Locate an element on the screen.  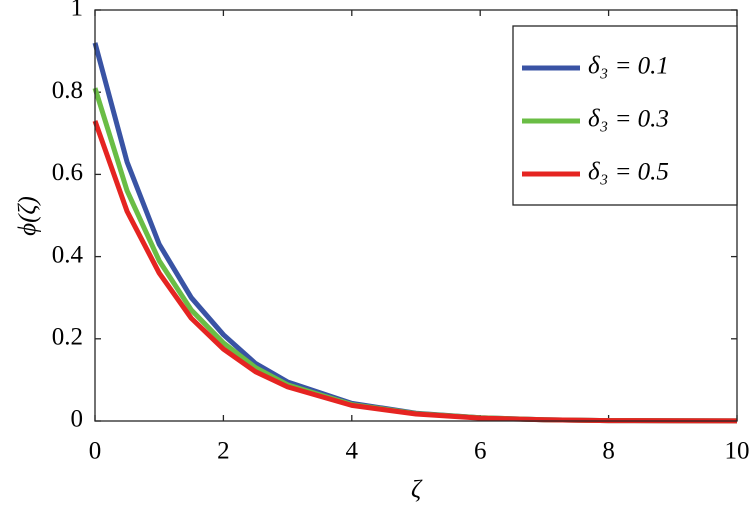
x-axis-label: ζ is located at coordinates (417, 490).